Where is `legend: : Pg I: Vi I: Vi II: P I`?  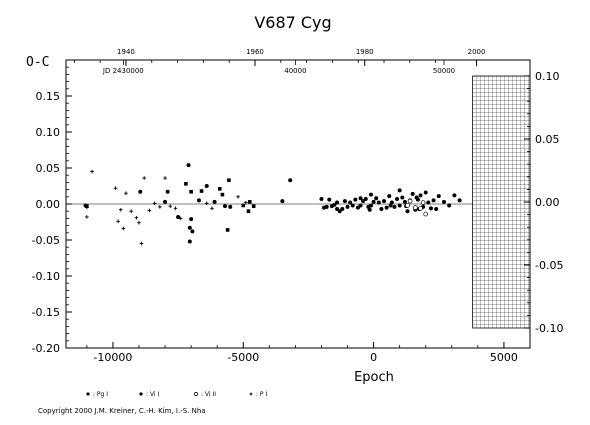
legend: : Pg I: Vi I: Vi II: P I is located at coordinates (176, 394).